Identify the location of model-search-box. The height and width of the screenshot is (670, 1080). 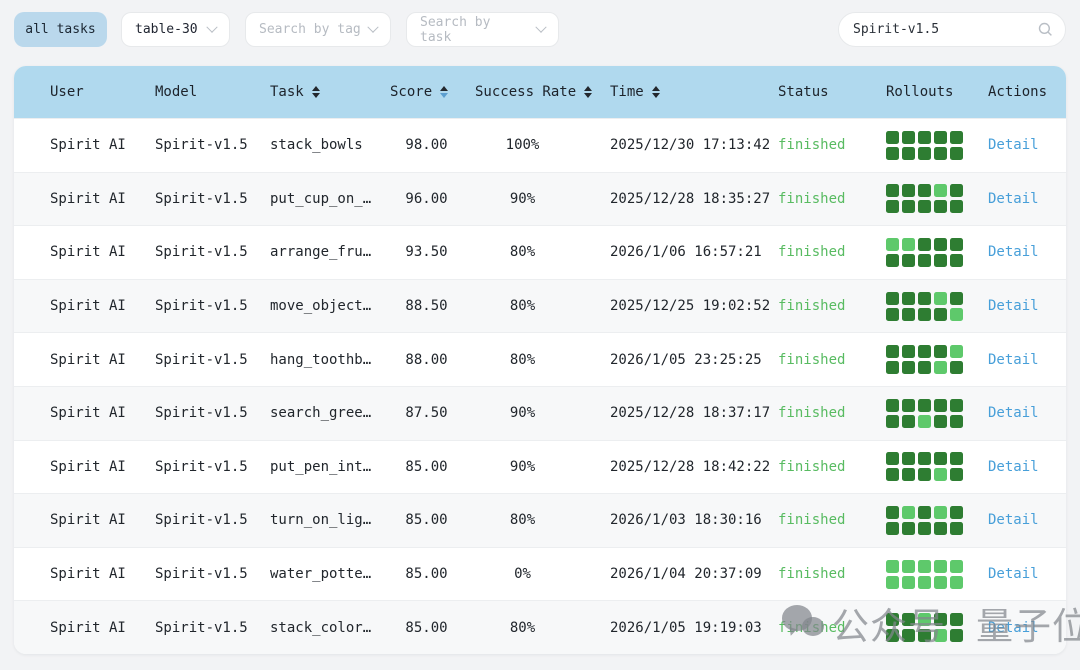
(952, 29).